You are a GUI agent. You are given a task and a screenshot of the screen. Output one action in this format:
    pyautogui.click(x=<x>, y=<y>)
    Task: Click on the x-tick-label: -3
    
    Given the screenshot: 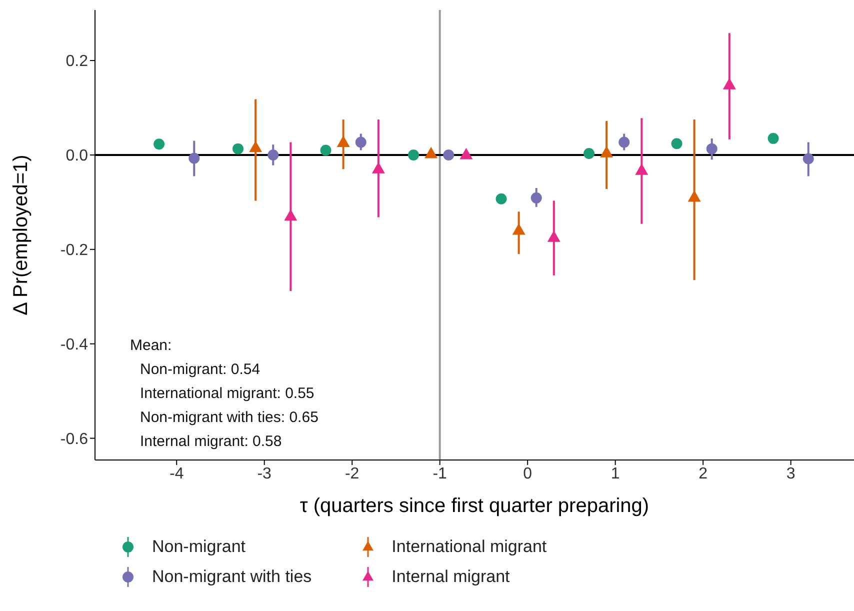 What is the action you would take?
    pyautogui.click(x=264, y=473)
    